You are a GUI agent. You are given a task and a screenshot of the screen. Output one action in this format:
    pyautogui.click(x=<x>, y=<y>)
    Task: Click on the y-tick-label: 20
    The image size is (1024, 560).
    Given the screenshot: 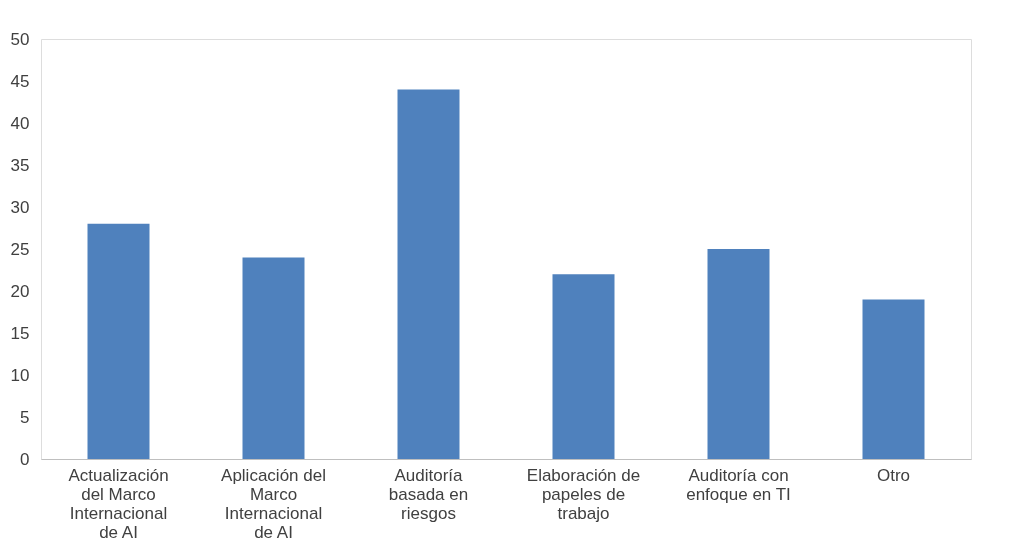 What is the action you would take?
    pyautogui.click(x=20, y=291)
    